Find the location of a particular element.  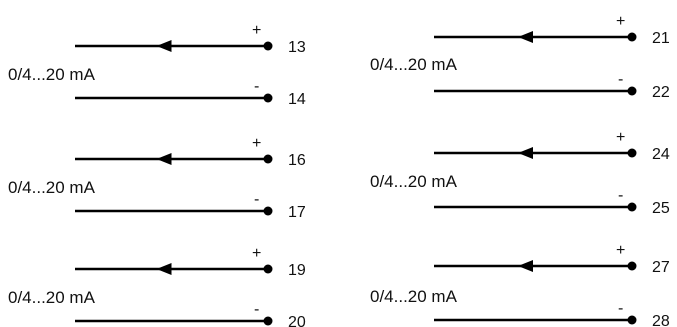

plus-terminal-number: 16 is located at coordinates (297, 160).